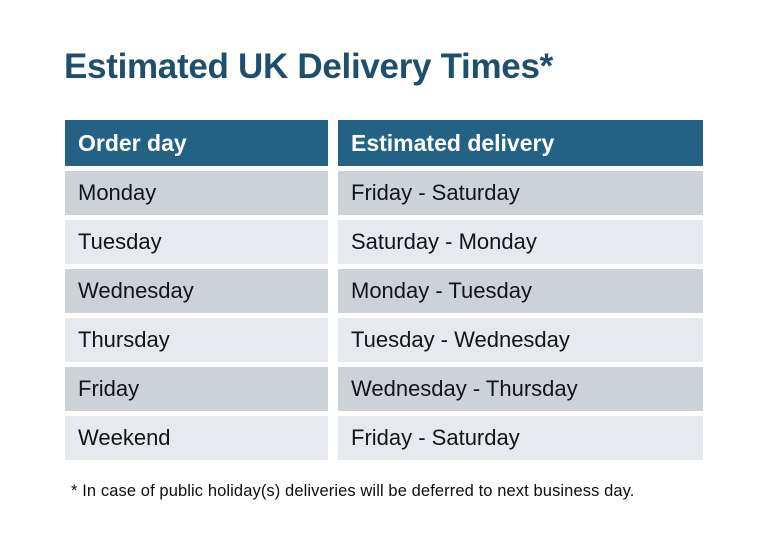 This screenshot has width=769, height=555. What do you see at coordinates (520, 291) in the screenshot?
I see `table-cell-estimated-delivery: Monday - Tuesday` at bounding box center [520, 291].